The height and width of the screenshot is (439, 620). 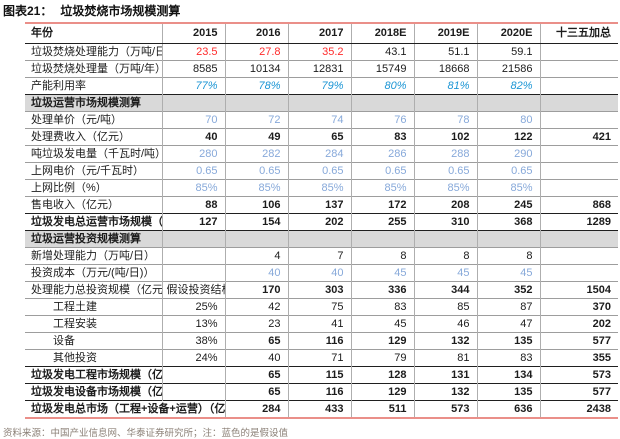 What do you see at coordinates (578, 409) in the screenshot?
I see `total-cell: 2438` at bounding box center [578, 409].